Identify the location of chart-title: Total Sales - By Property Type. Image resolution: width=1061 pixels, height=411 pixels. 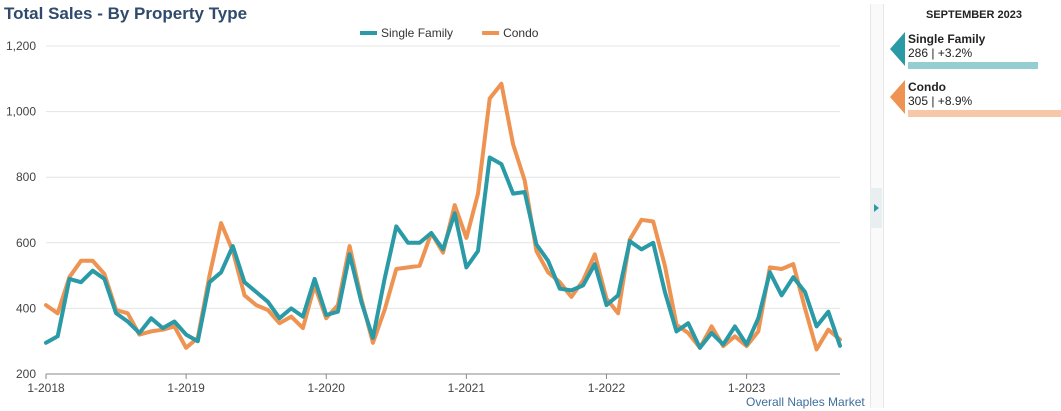
(126, 13).